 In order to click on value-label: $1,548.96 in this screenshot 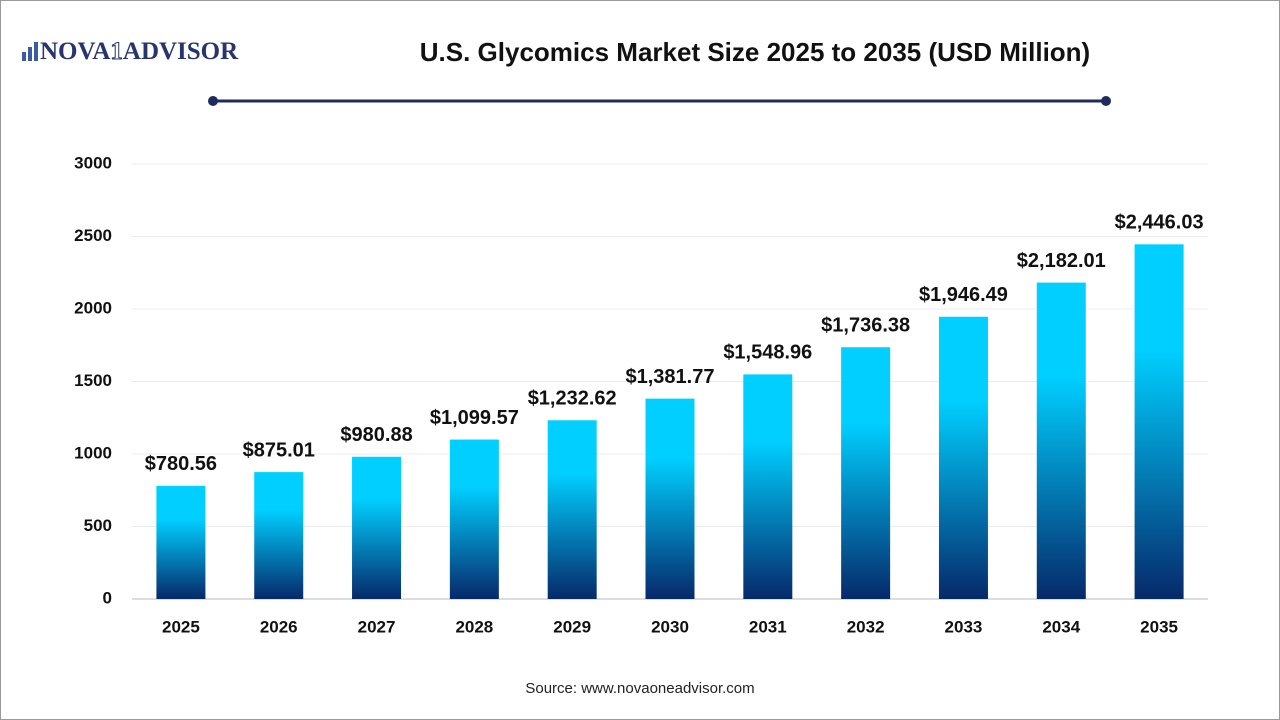, I will do `click(767, 353)`.